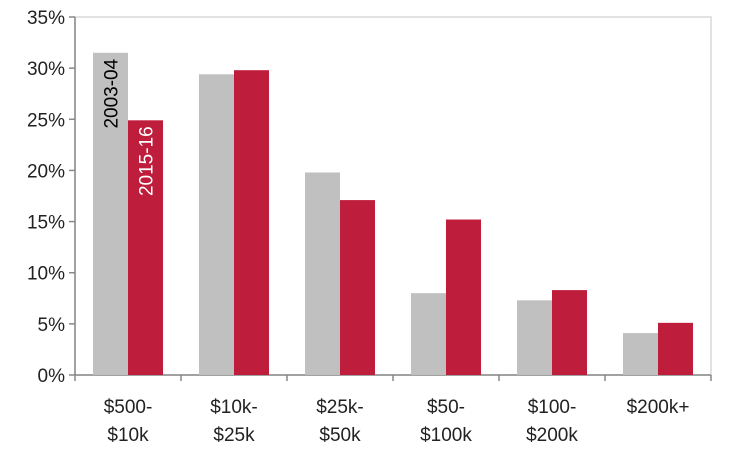 The width and height of the screenshot is (734, 456). I want to click on series-label-2015-16: 2015-16, so click(147, 161).